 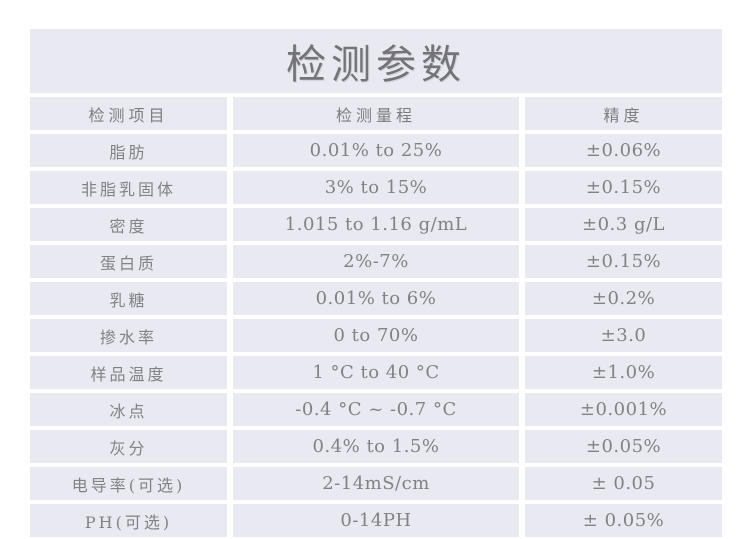 I want to click on header-row: 检测项目 检测量程 精度, so click(x=376, y=113).